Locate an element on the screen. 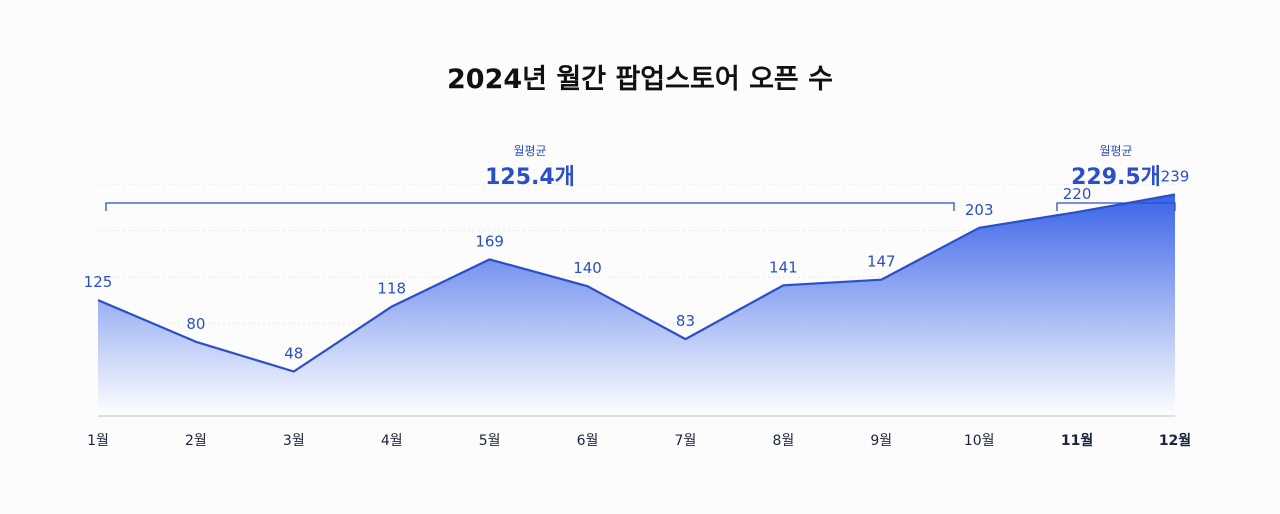  data-label: 140 is located at coordinates (587, 268).